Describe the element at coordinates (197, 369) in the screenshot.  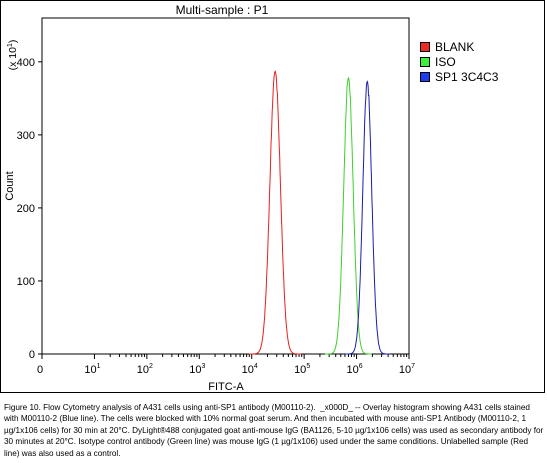
I see `x-tick-label: 10³` at that location.